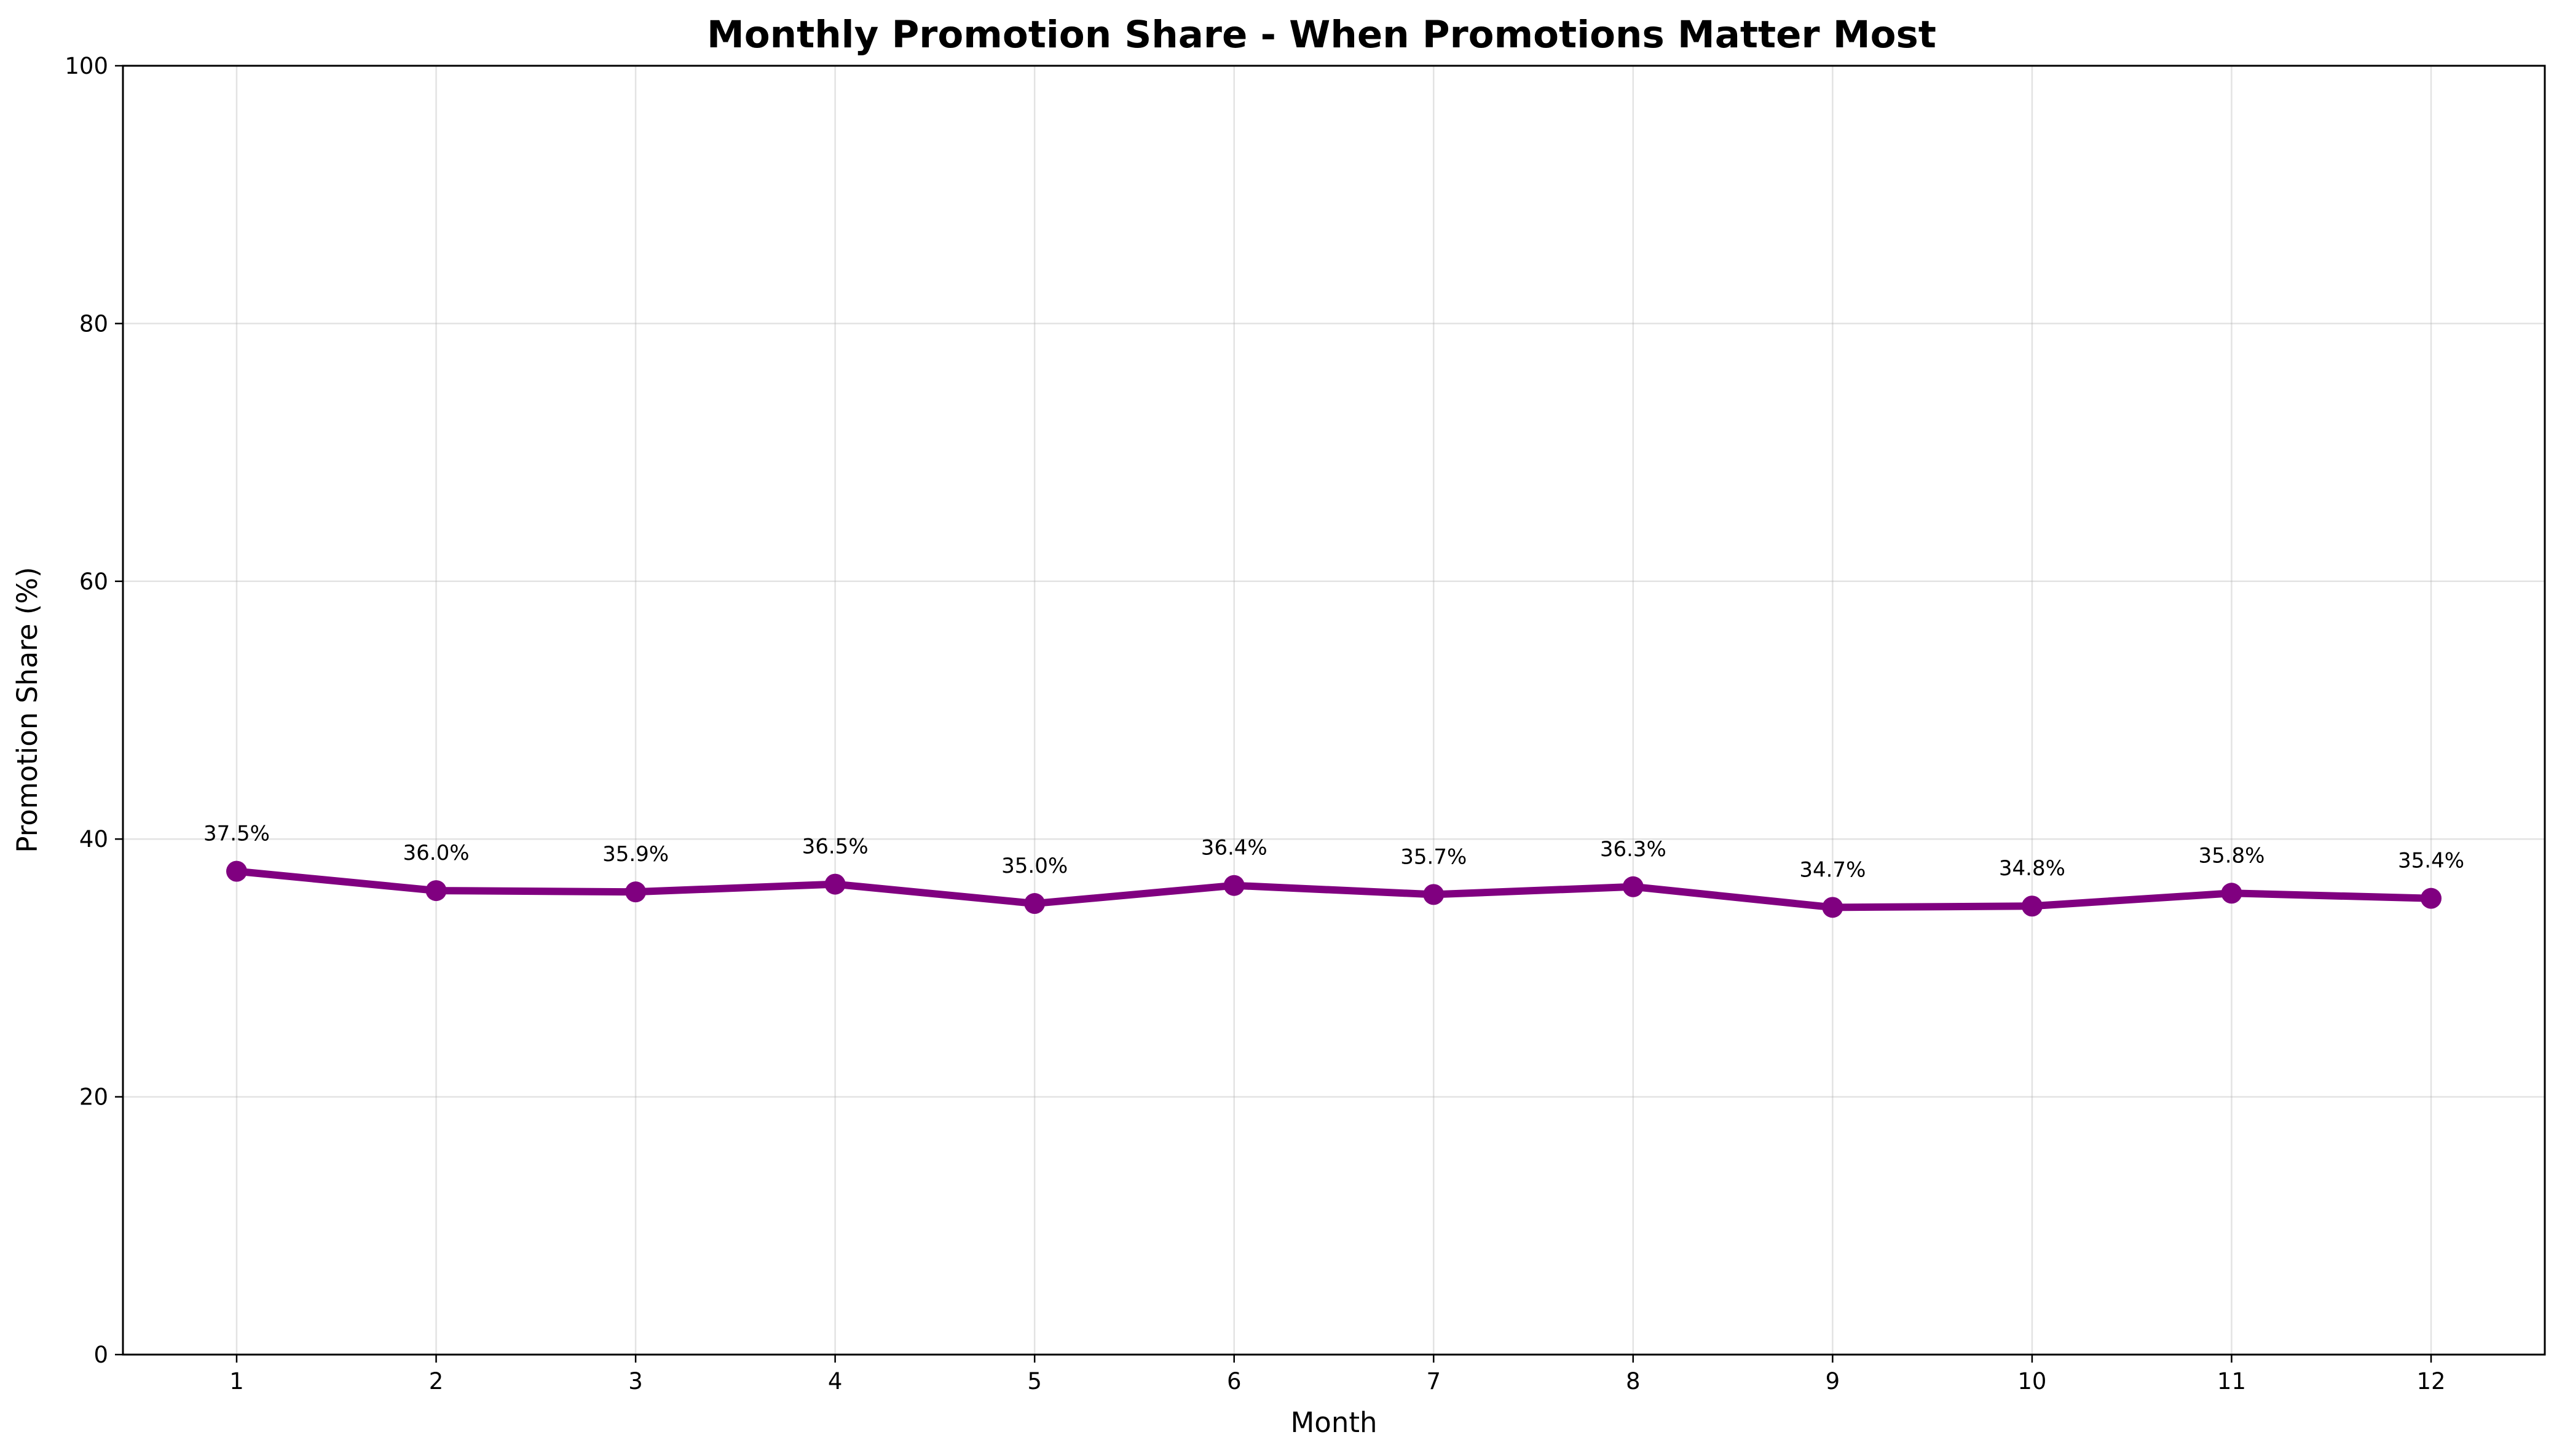 This screenshot has height=1456, width=2562. What do you see at coordinates (2430, 1381) in the screenshot?
I see `x-tick-label: 12` at bounding box center [2430, 1381].